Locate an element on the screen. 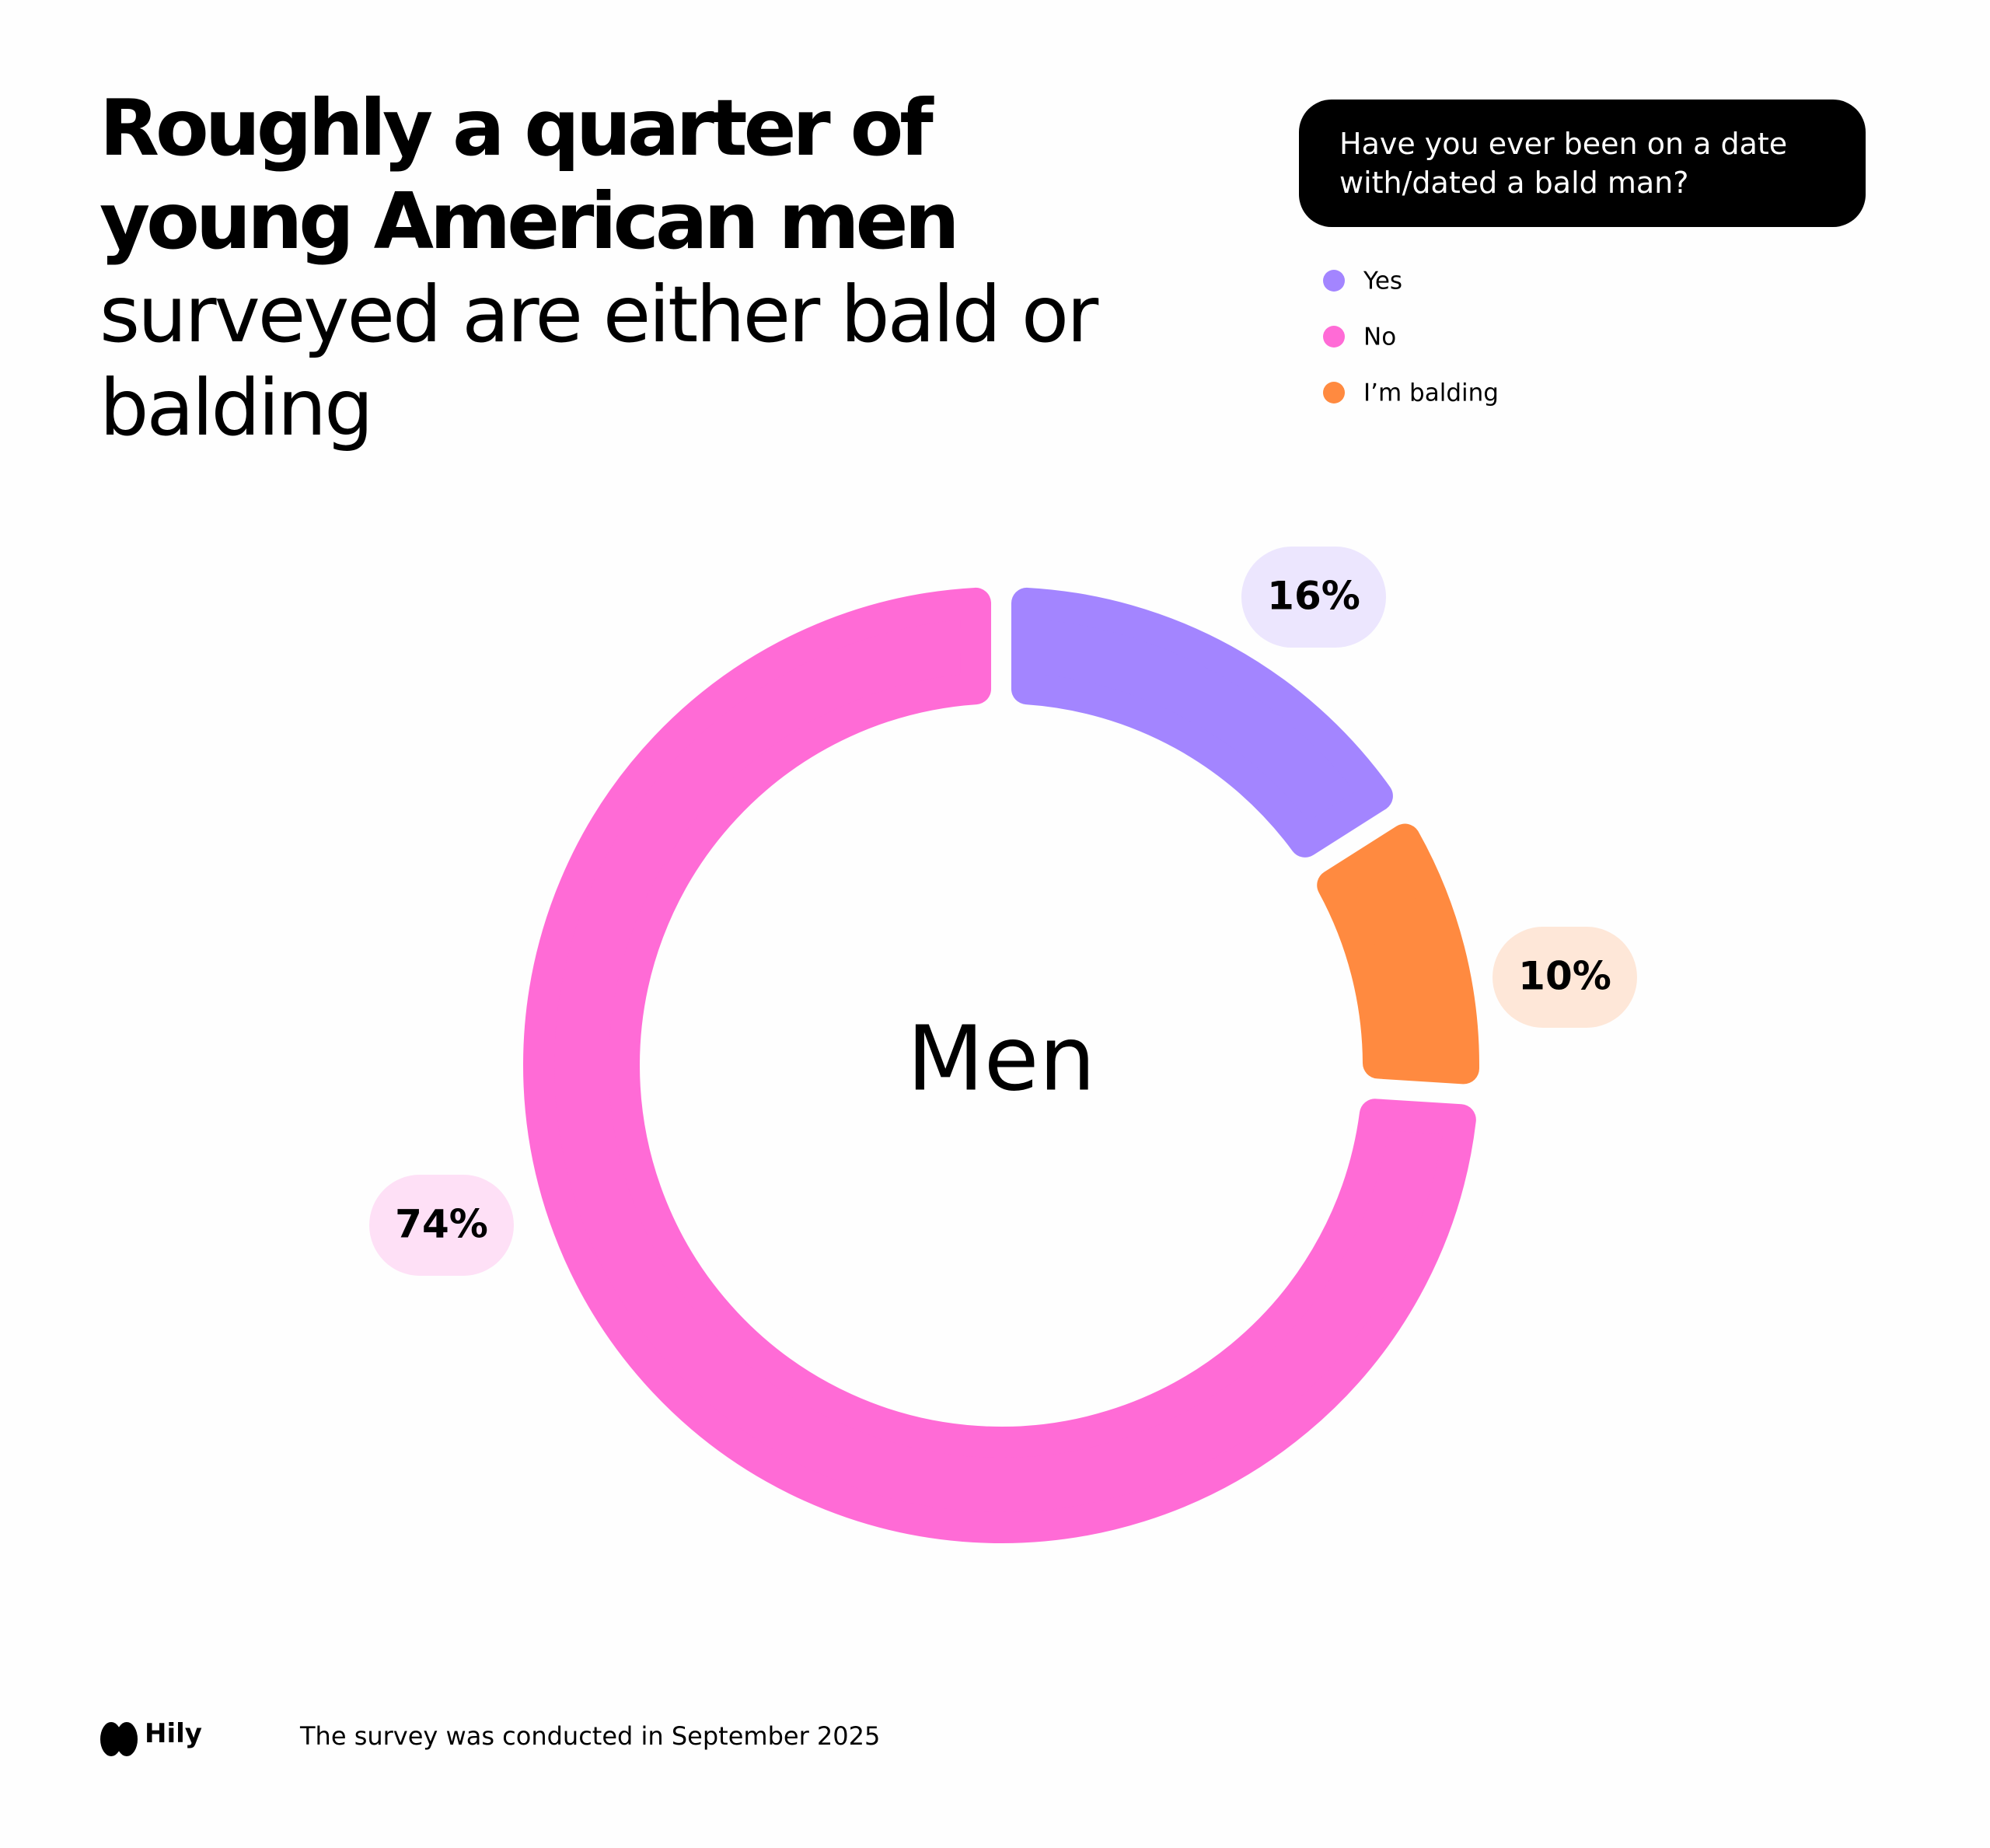 The image size is (1990, 1848). value-label: 16% is located at coordinates (1313, 596).